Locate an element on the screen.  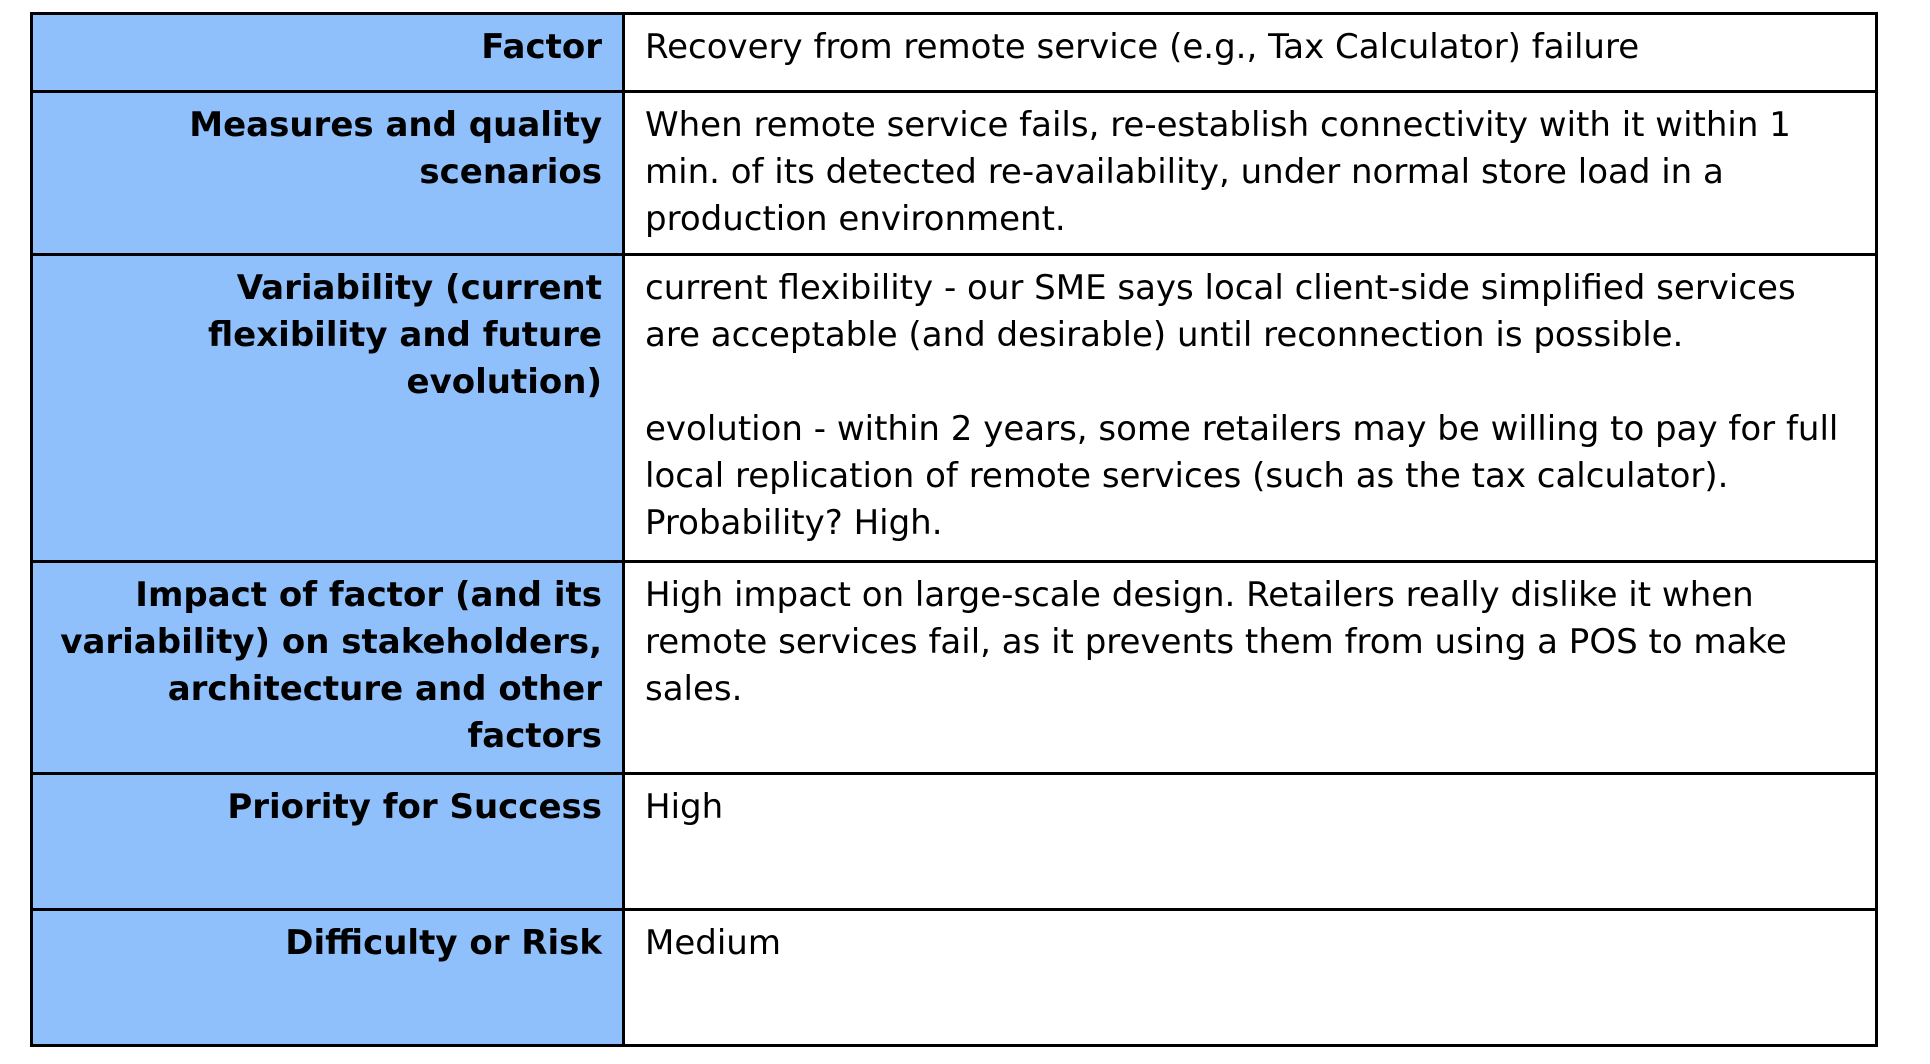
row-value-text: High is located at coordinates (684, 807).